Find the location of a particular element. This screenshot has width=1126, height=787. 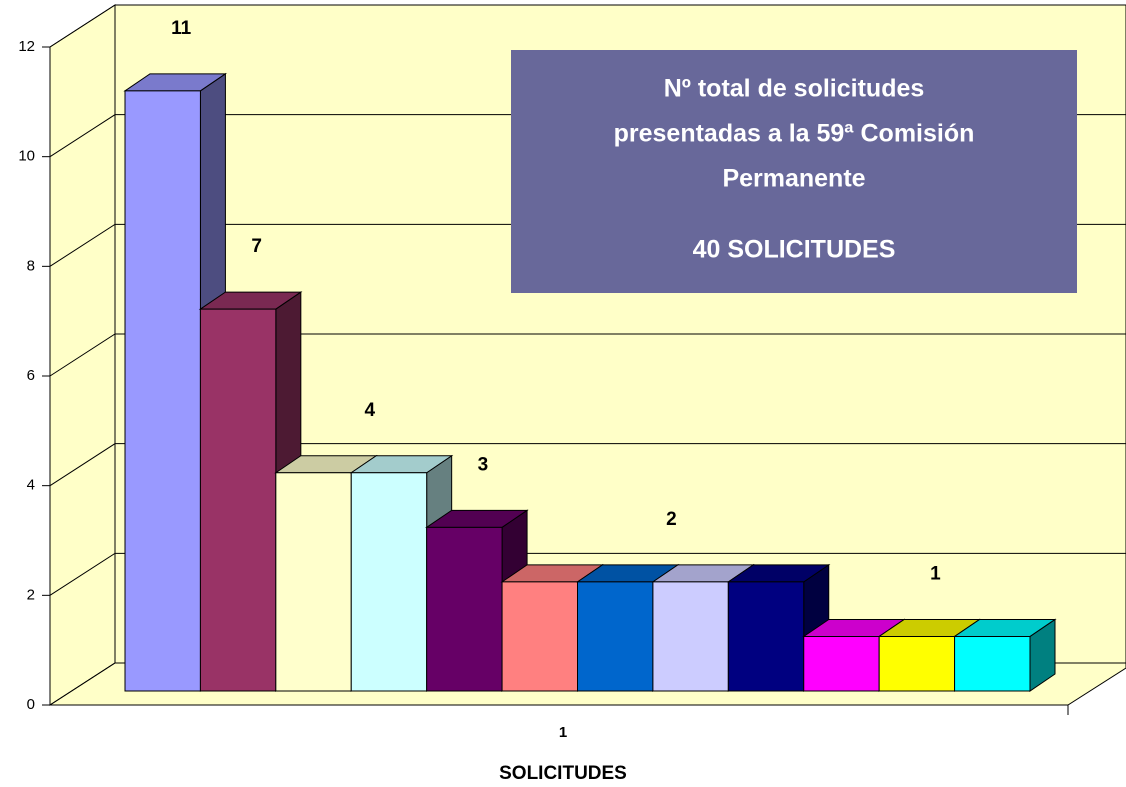

bar is located at coordinates (1004, 655).